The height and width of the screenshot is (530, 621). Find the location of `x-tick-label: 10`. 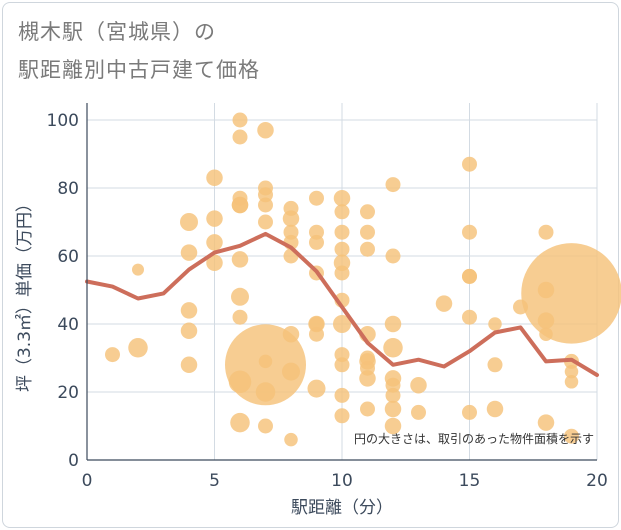

x-tick-label: 10 is located at coordinates (342, 481).